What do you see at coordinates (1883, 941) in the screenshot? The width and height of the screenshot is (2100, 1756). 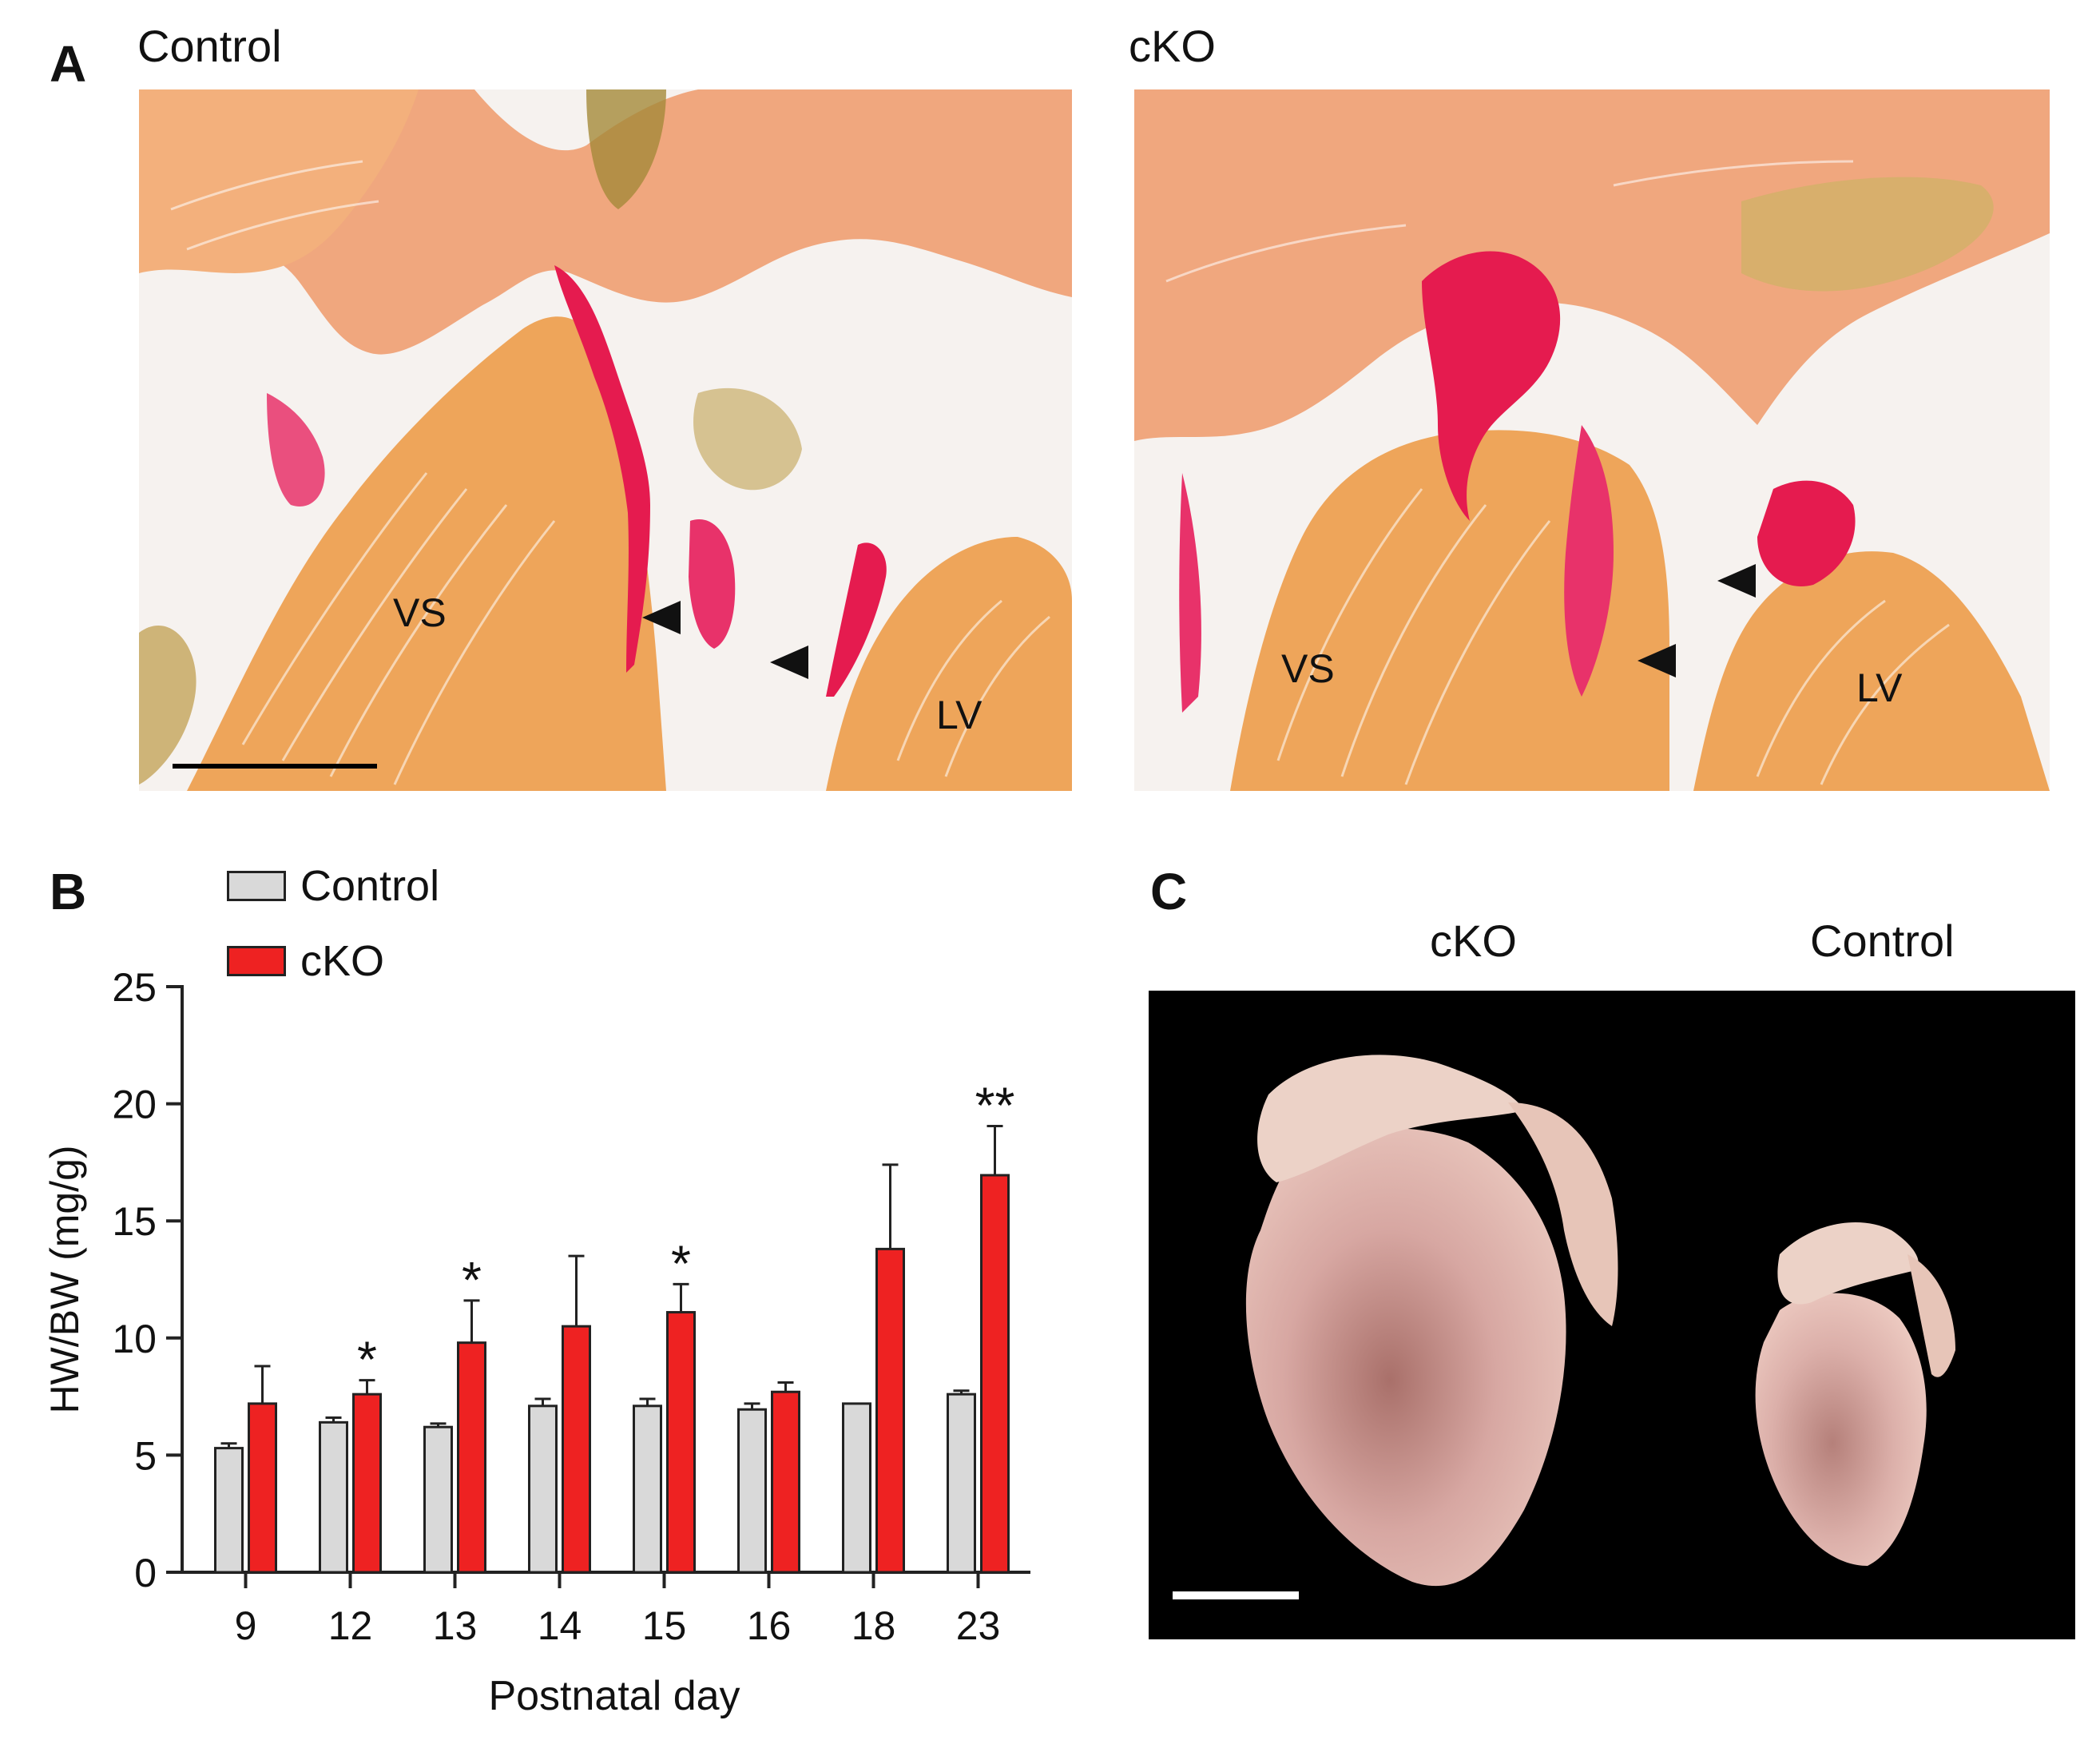 I see `panel-c-label-control: Control` at bounding box center [1883, 941].